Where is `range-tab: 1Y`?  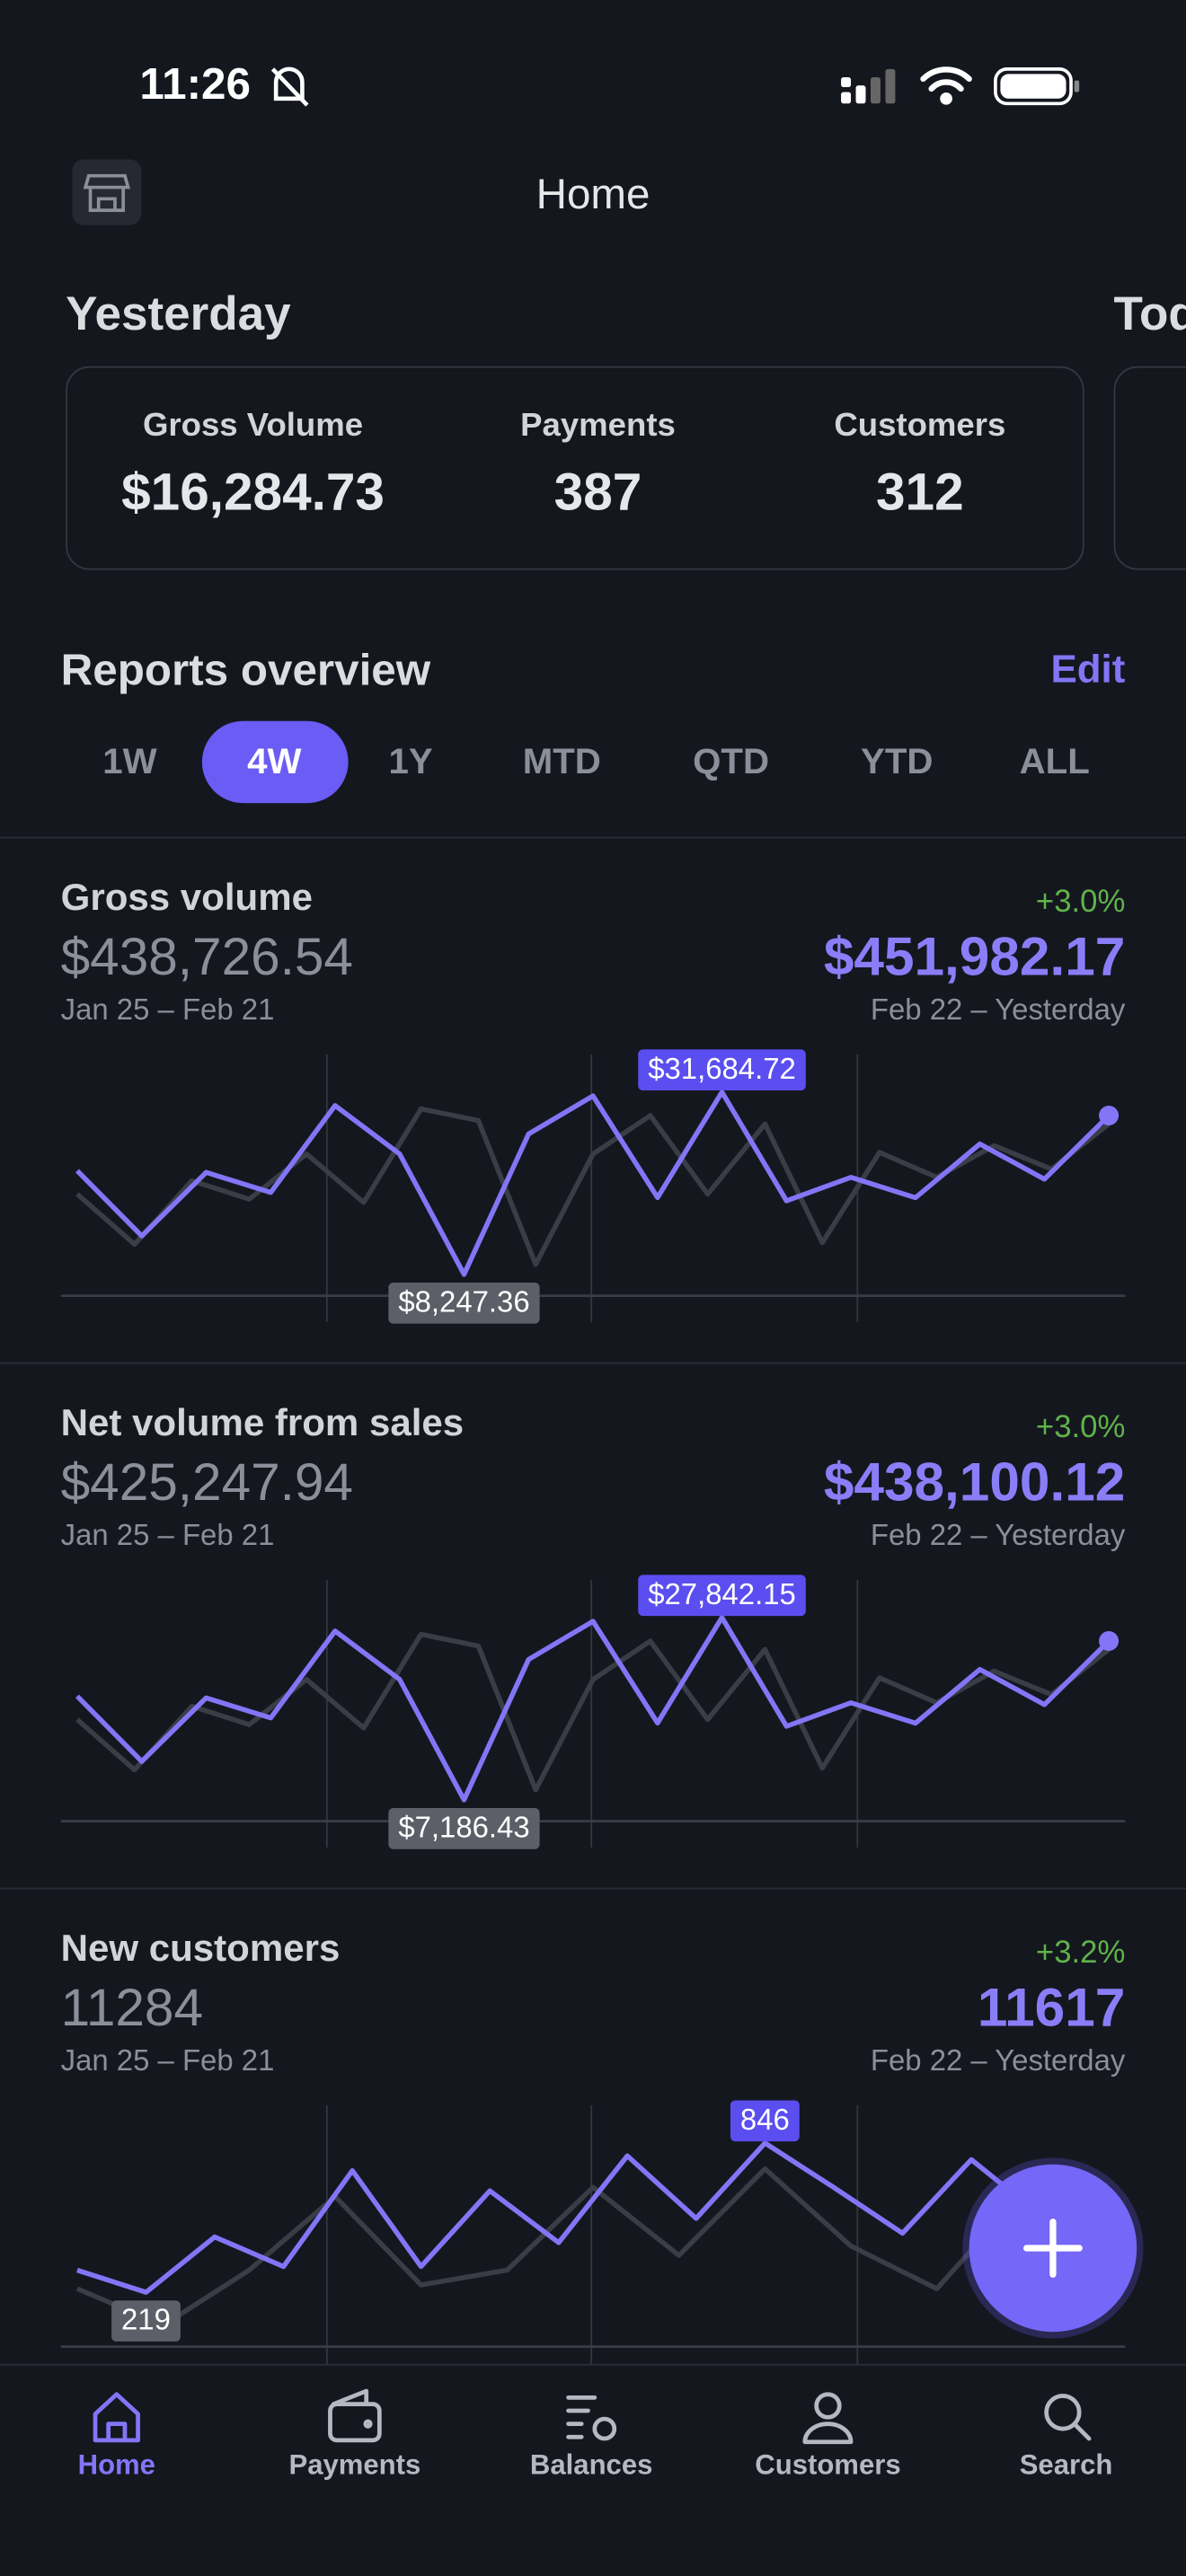 range-tab: 1Y is located at coordinates (410, 761).